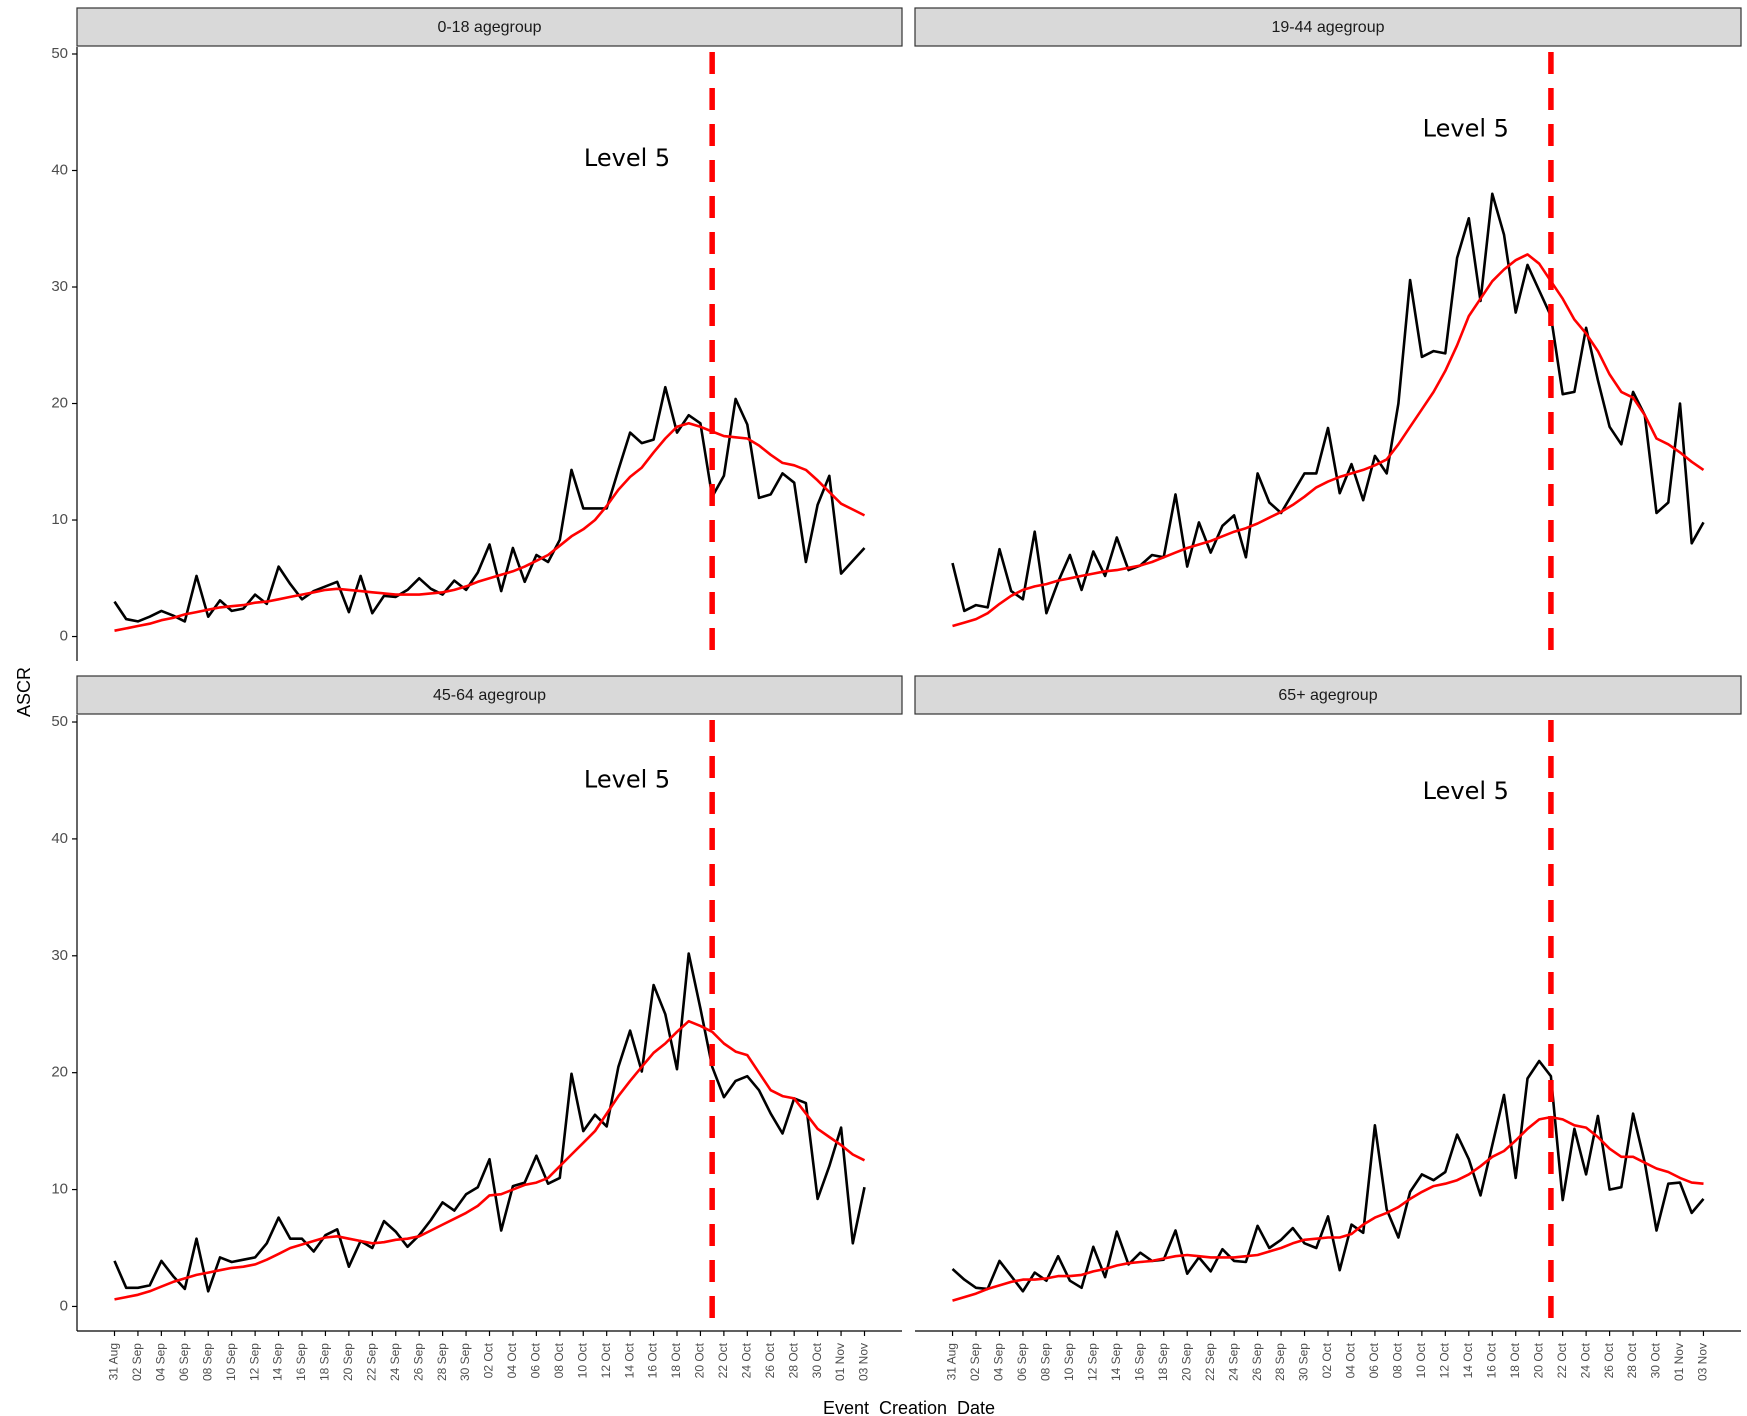  Describe the element at coordinates (24, 692) in the screenshot. I see `y-axis-label: ASCR` at that location.